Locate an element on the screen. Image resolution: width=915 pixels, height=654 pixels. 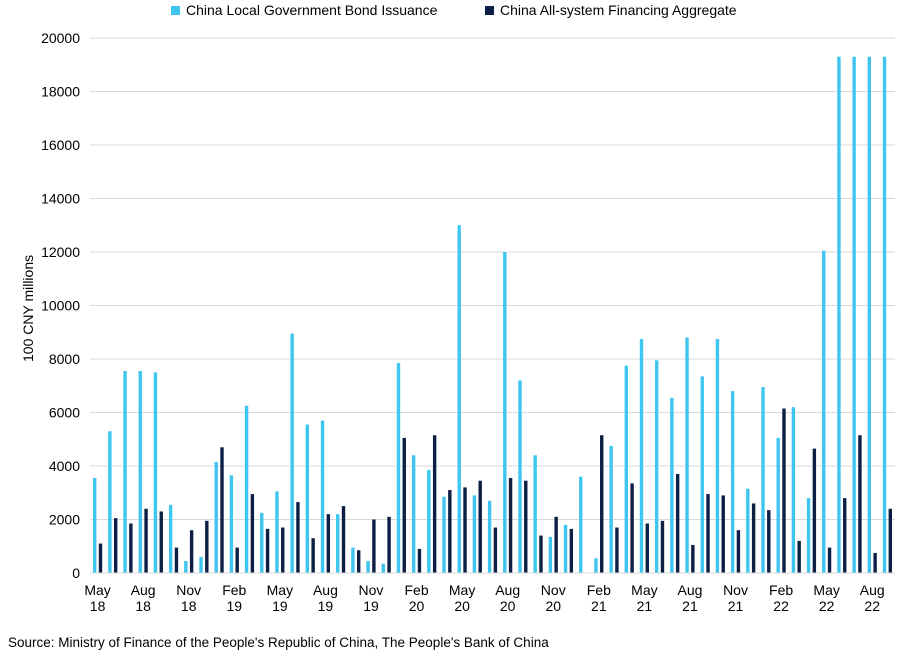
legend-swatch-financing-aggregate is located at coordinates (489, 10).